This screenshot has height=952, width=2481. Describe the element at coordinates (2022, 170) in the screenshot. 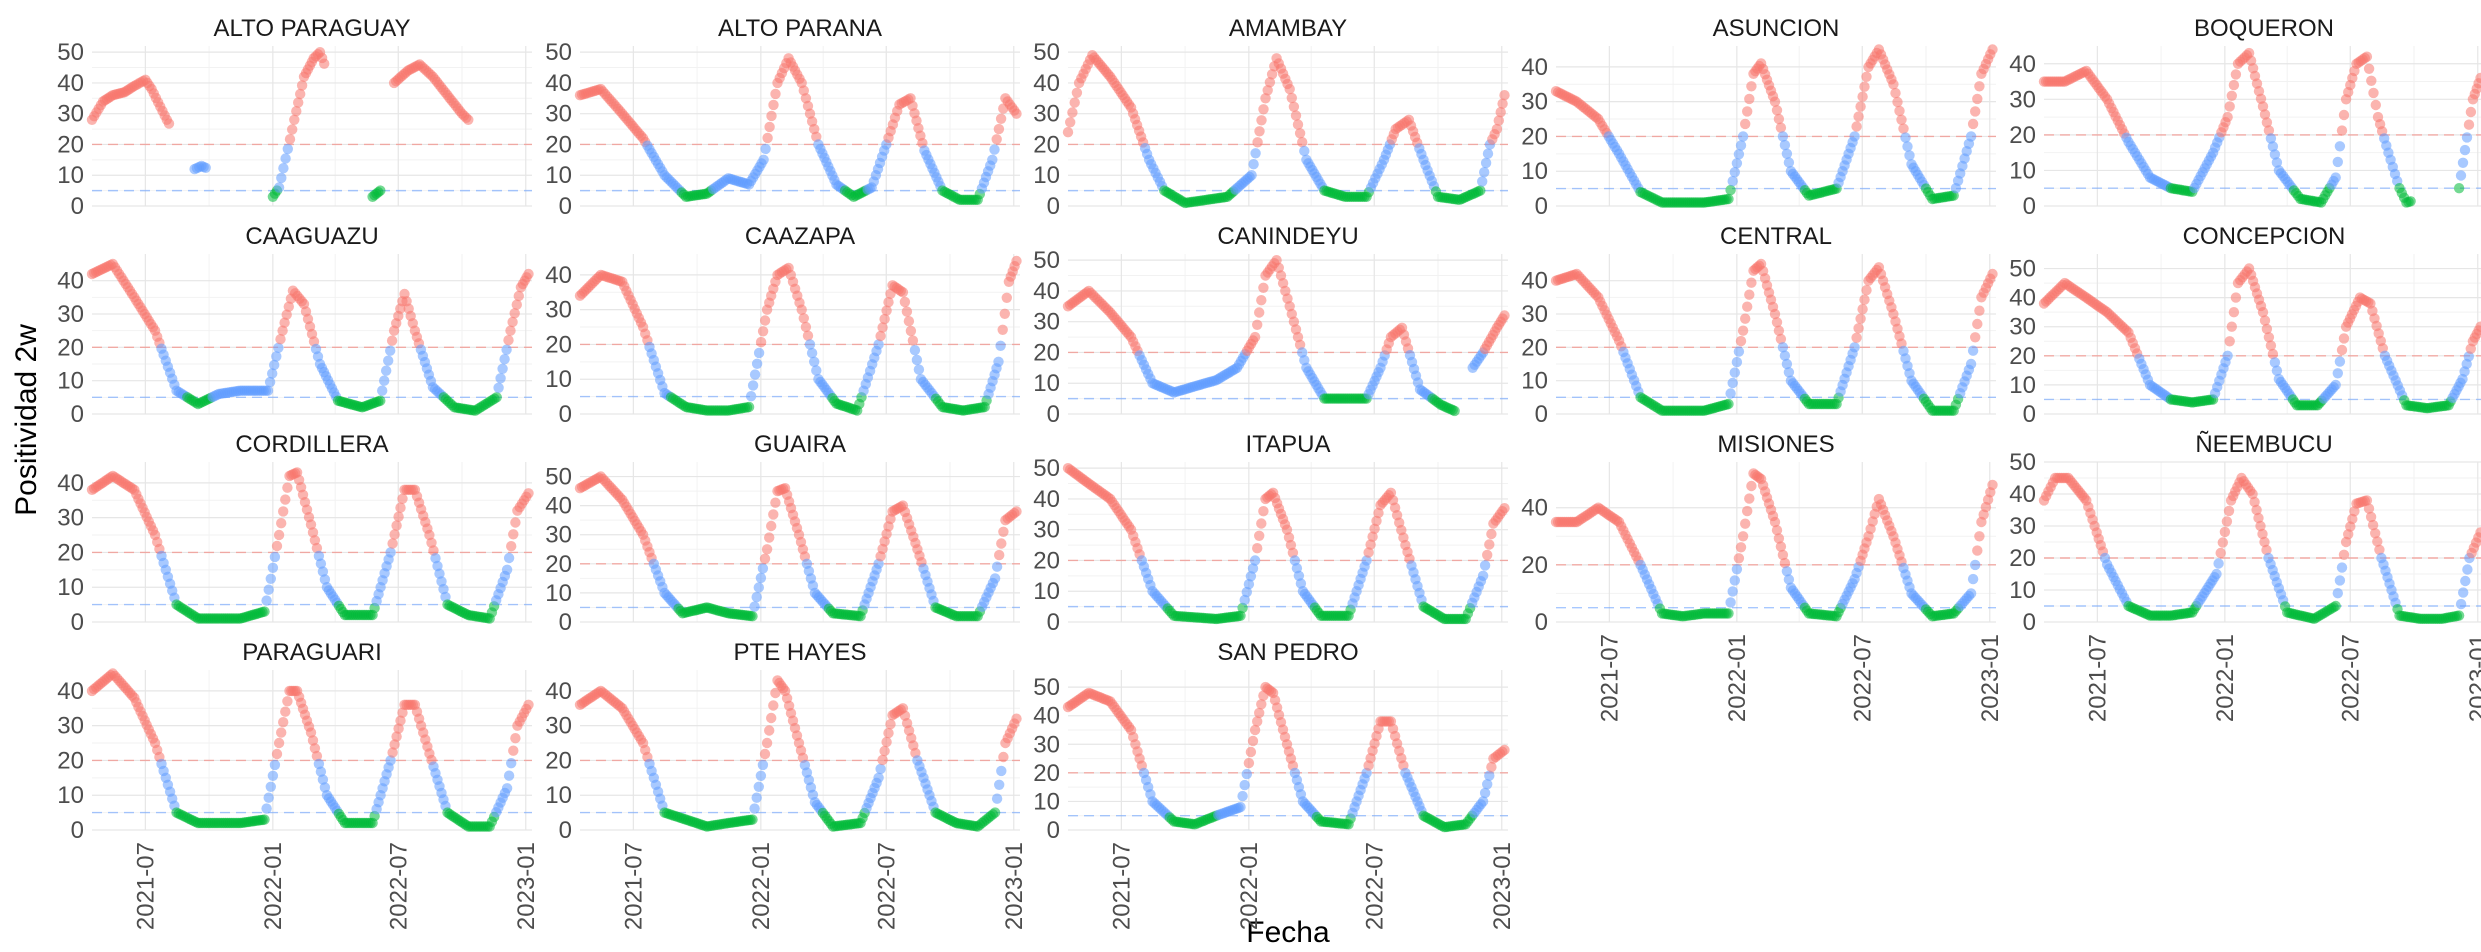

I see `y-tick-label: 10` at that location.